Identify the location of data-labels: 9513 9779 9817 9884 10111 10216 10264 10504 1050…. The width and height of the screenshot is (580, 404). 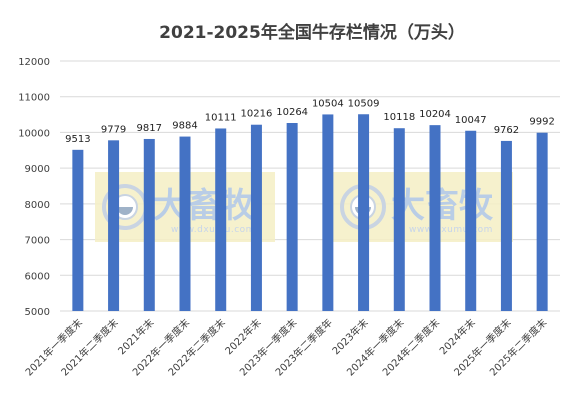
(310, 121).